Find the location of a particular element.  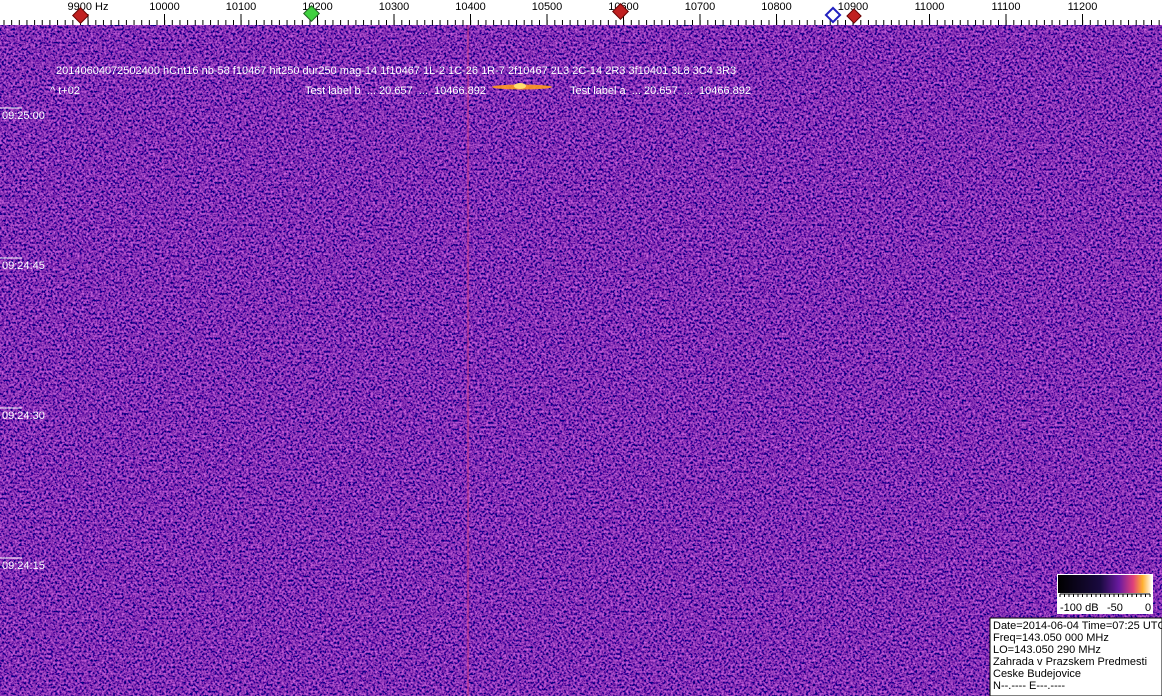

time-label: 09:25:00 is located at coordinates (23, 116).